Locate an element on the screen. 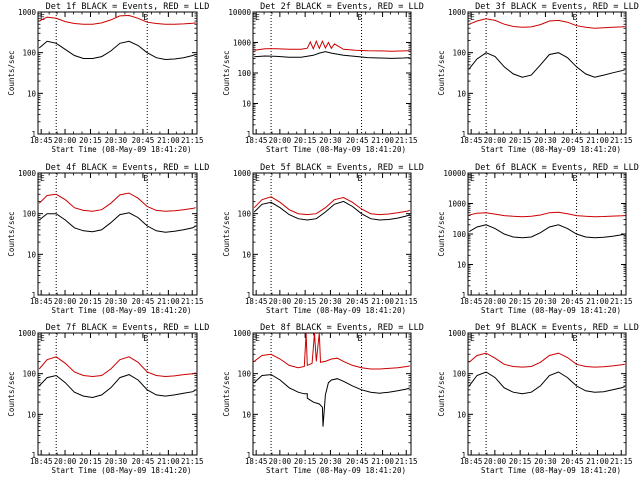 The width and height of the screenshot is (640, 480). plot-title: Det 4f BLACK = Events, RED = LLD is located at coordinates (128, 168).